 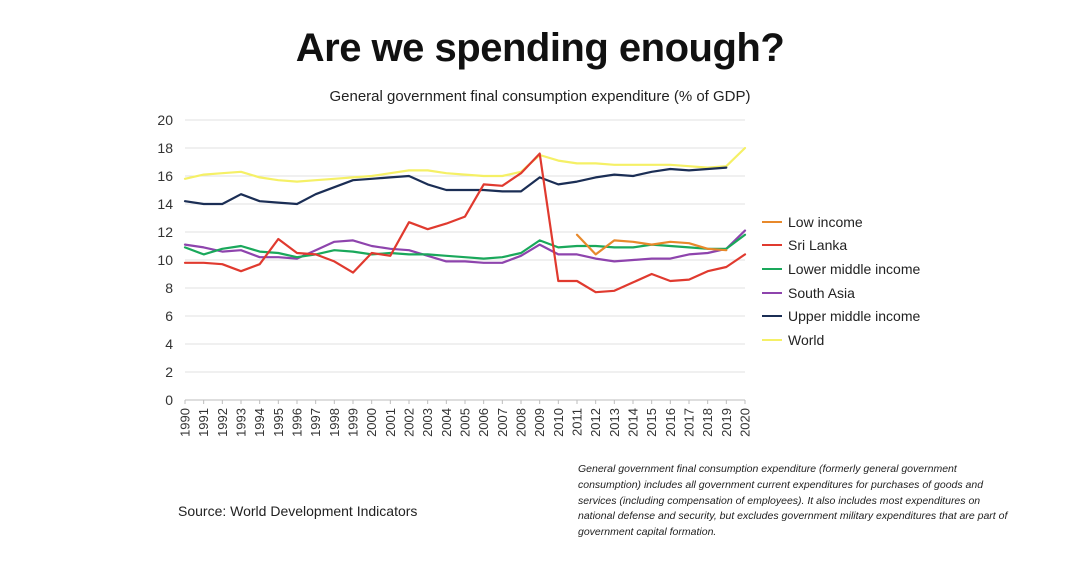 I want to click on legend-label: World, so click(x=806, y=339).